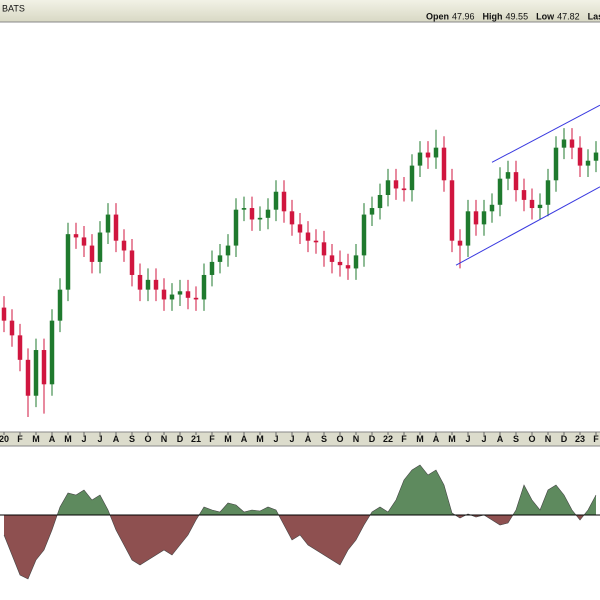 Image resolution: width=600 pixels, height=600 pixels. What do you see at coordinates (517, 16) in the screenshot?
I see `field-value: 49.55` at bounding box center [517, 16].